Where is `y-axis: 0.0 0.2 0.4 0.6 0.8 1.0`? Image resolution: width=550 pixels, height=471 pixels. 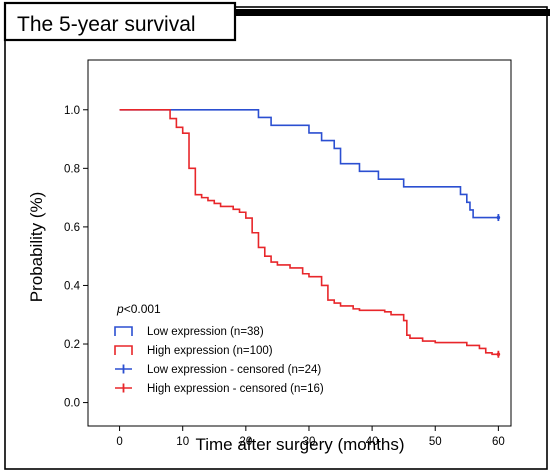 y-axis: 0.0 0.2 0.4 0.6 0.8 1.0 is located at coordinates (76, 257).